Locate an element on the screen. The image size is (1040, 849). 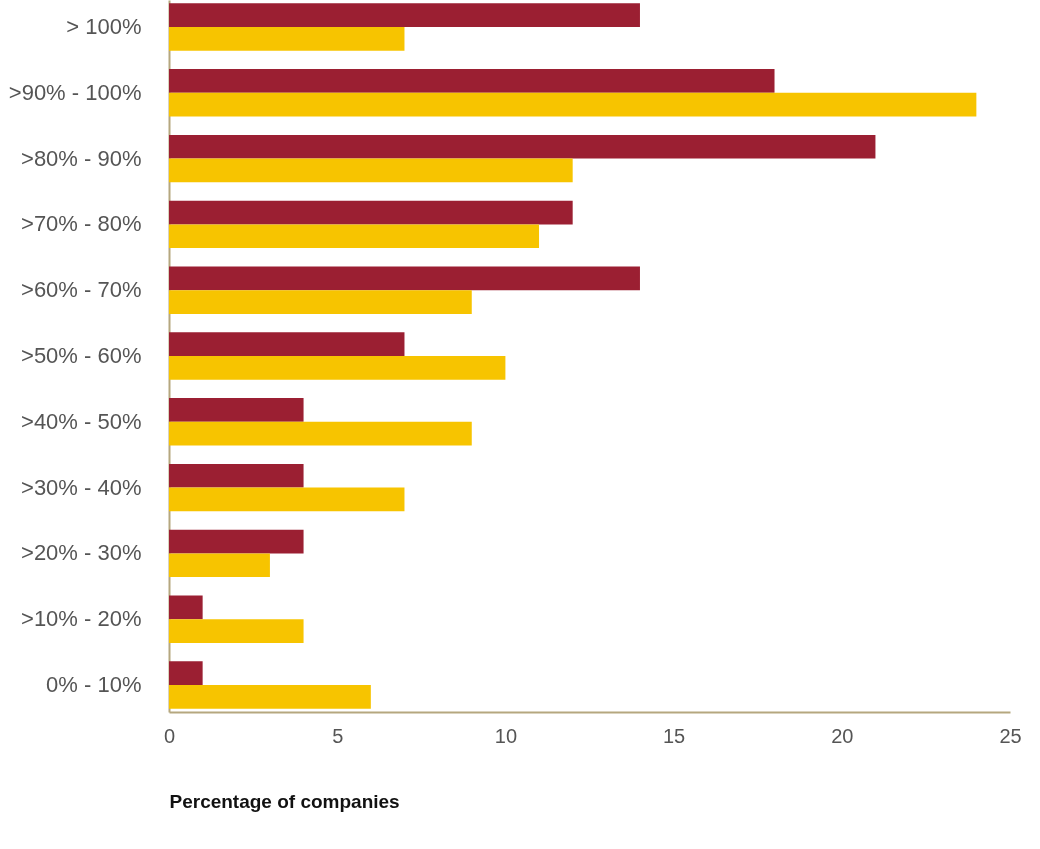
x-tick-label: 5 is located at coordinates (338, 735).